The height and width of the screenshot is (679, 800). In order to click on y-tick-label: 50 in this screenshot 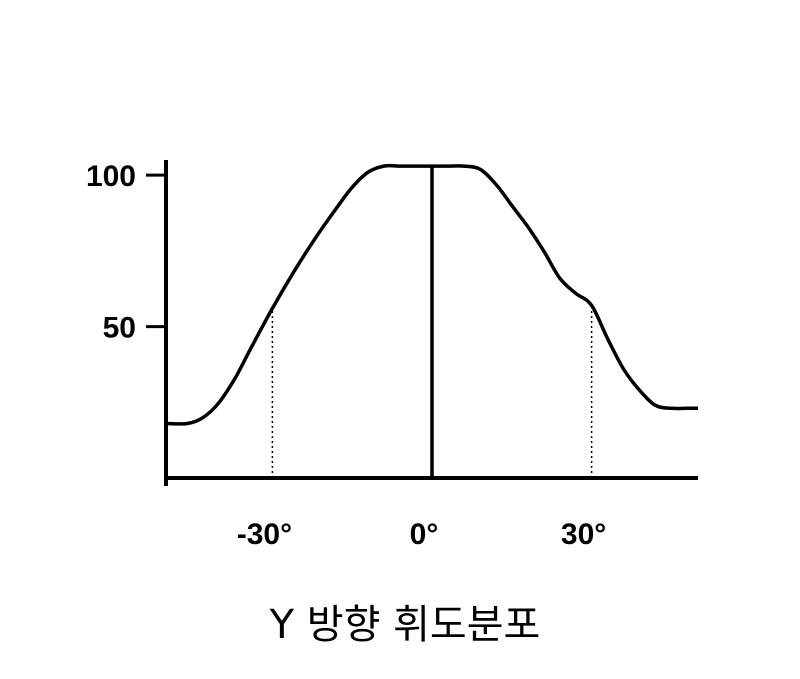, I will do `click(119, 328)`.